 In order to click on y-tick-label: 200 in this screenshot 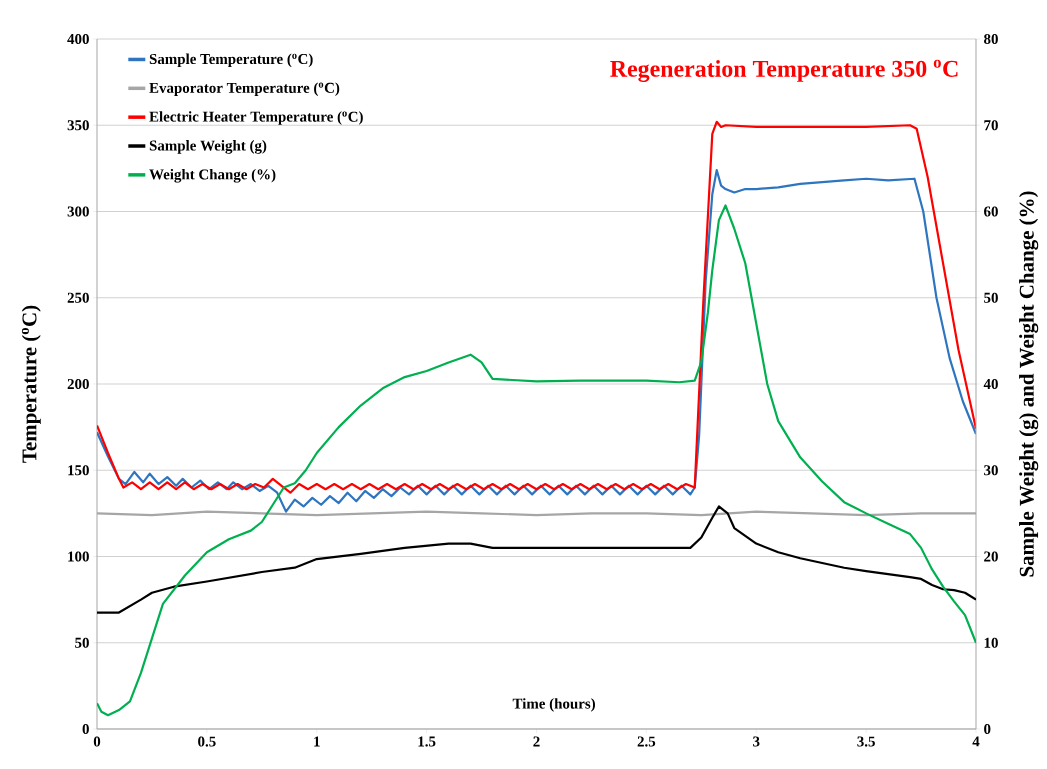, I will do `click(78, 384)`.